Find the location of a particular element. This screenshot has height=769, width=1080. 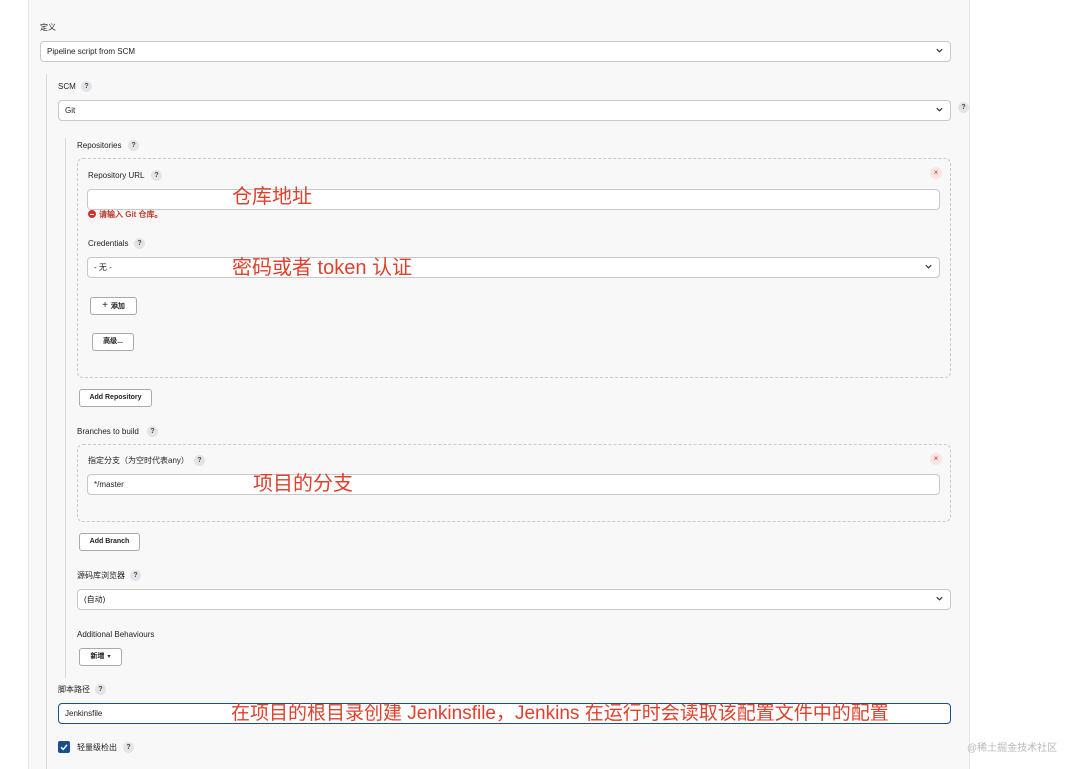

repositories-help-icon: ? is located at coordinates (133, 145).